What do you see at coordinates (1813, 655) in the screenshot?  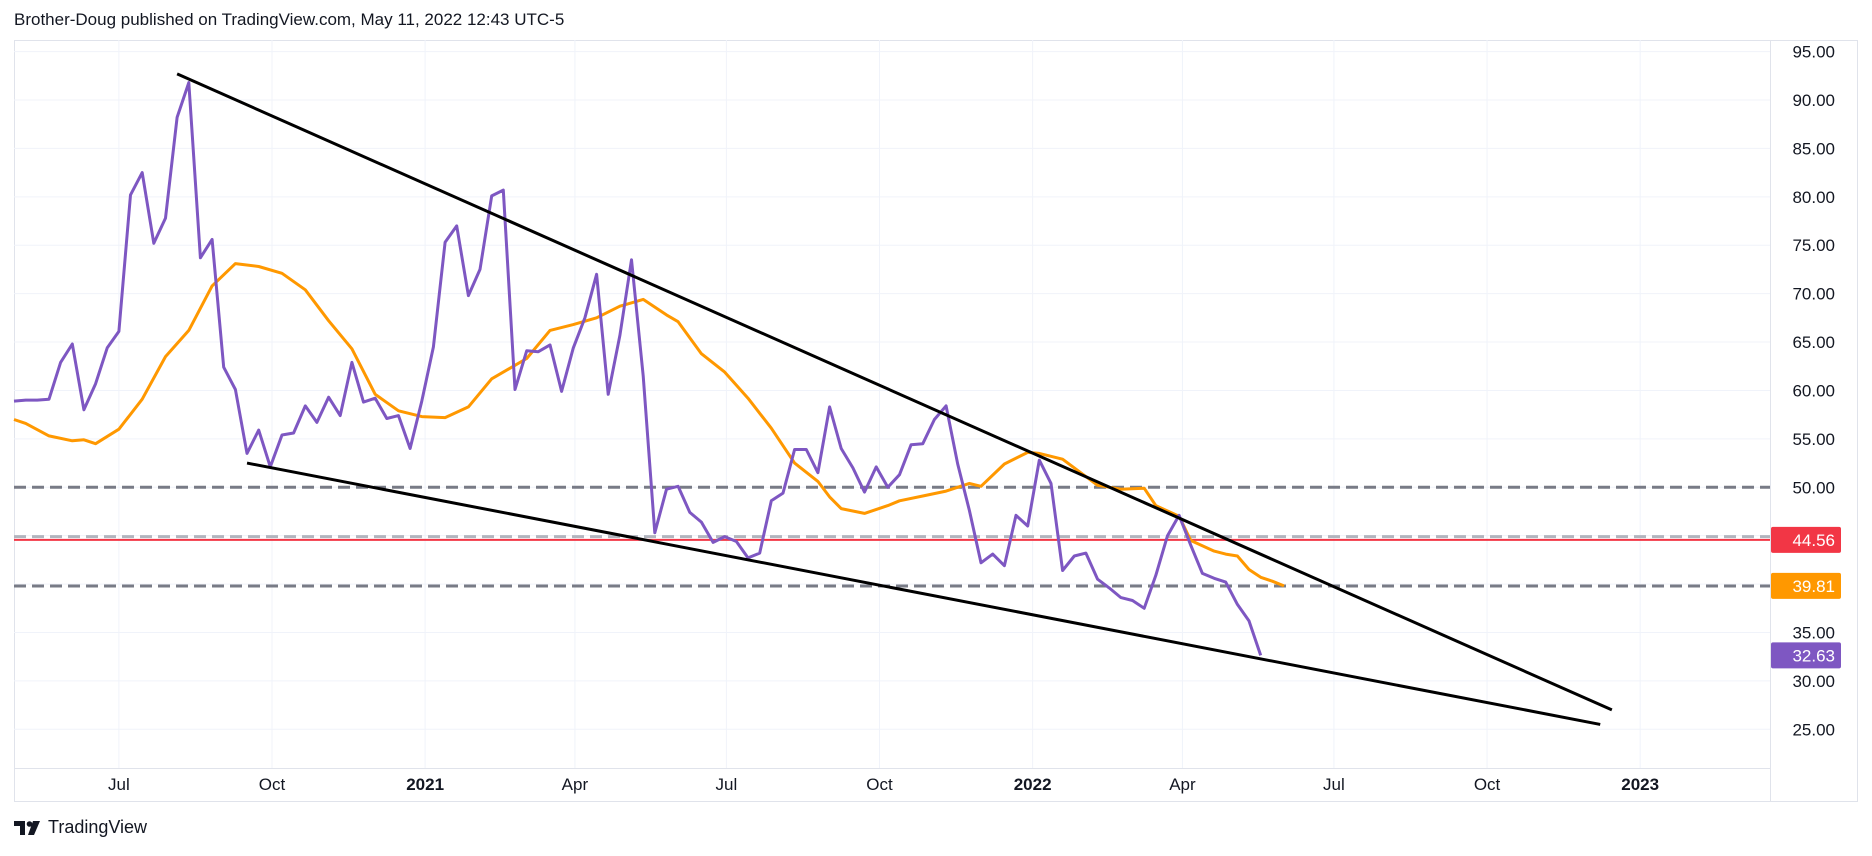 I see `price-label-text: 32.63` at bounding box center [1813, 655].